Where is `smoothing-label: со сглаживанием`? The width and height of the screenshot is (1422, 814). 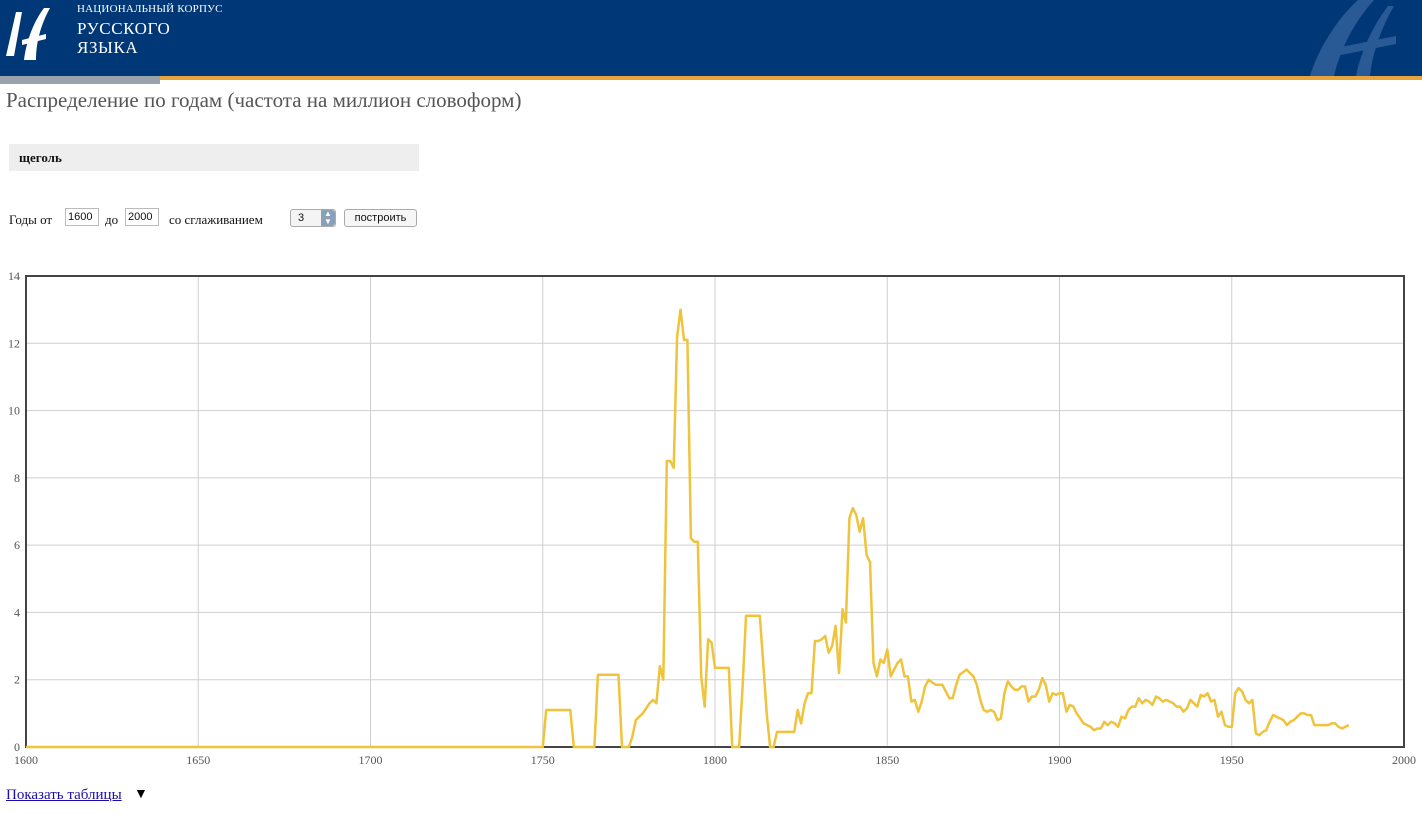 smoothing-label: со сглаживанием is located at coordinates (216, 219).